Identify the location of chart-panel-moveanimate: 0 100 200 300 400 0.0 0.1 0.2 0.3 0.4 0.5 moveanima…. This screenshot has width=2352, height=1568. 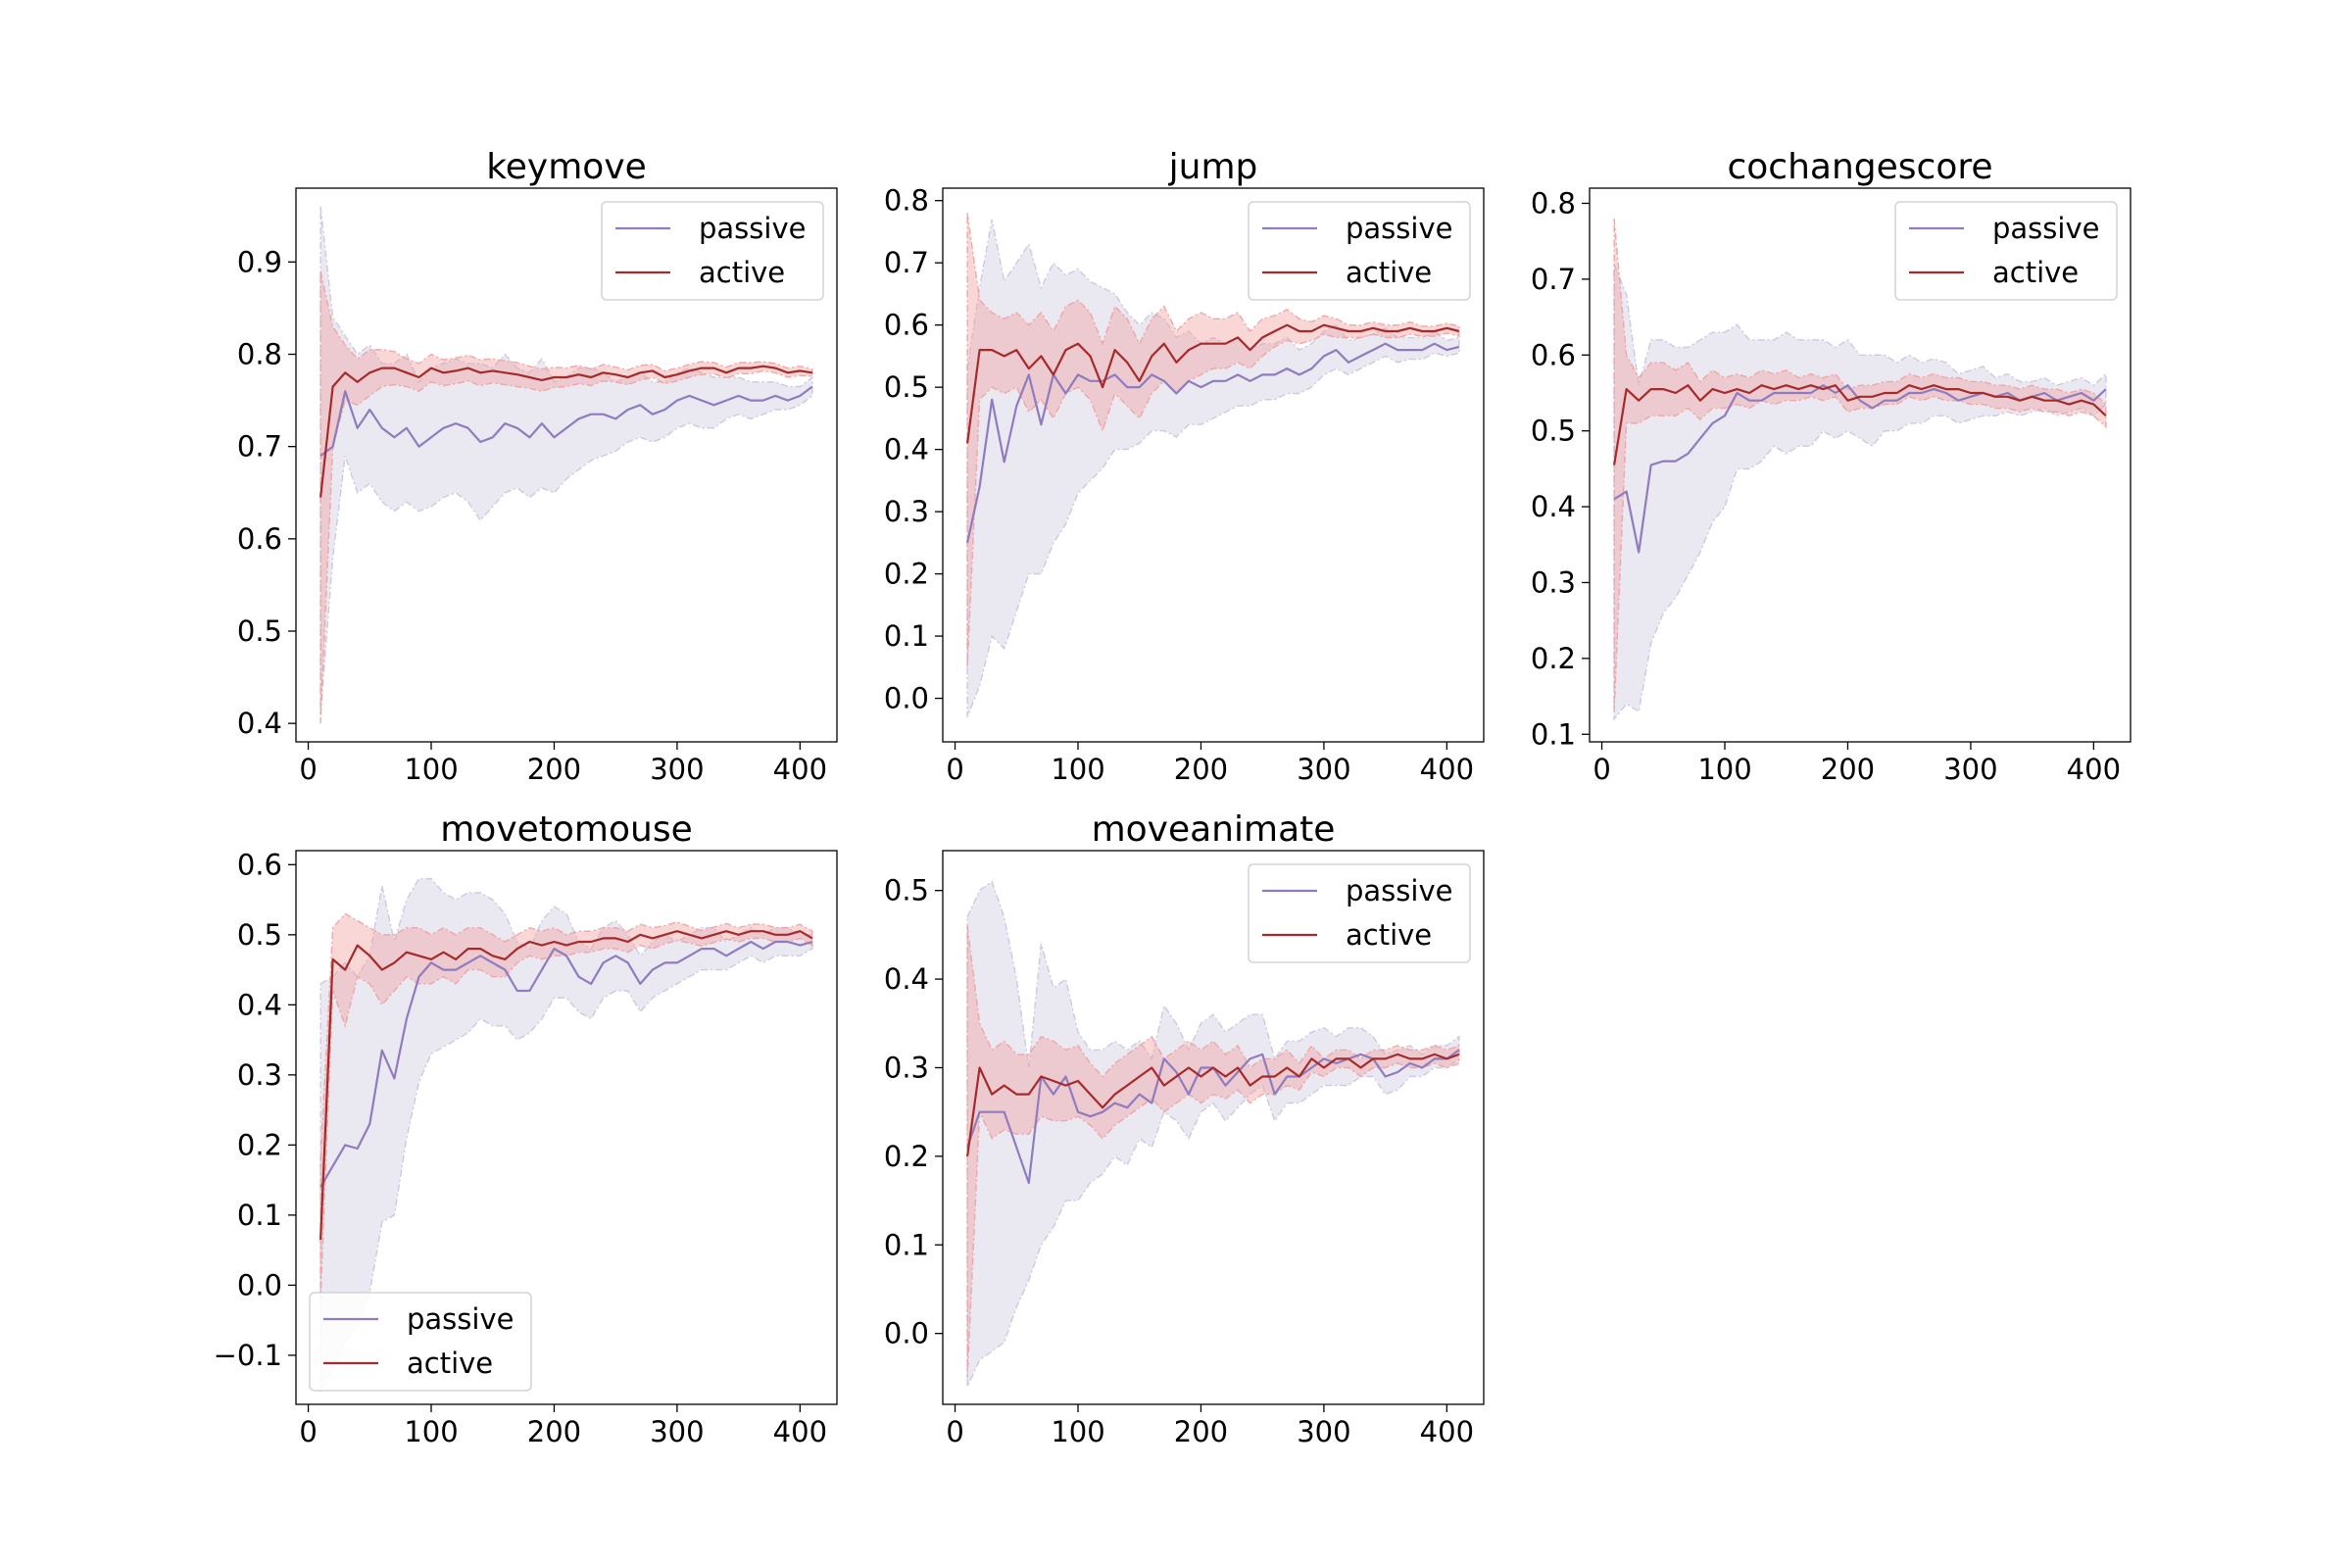
(1184, 1128).